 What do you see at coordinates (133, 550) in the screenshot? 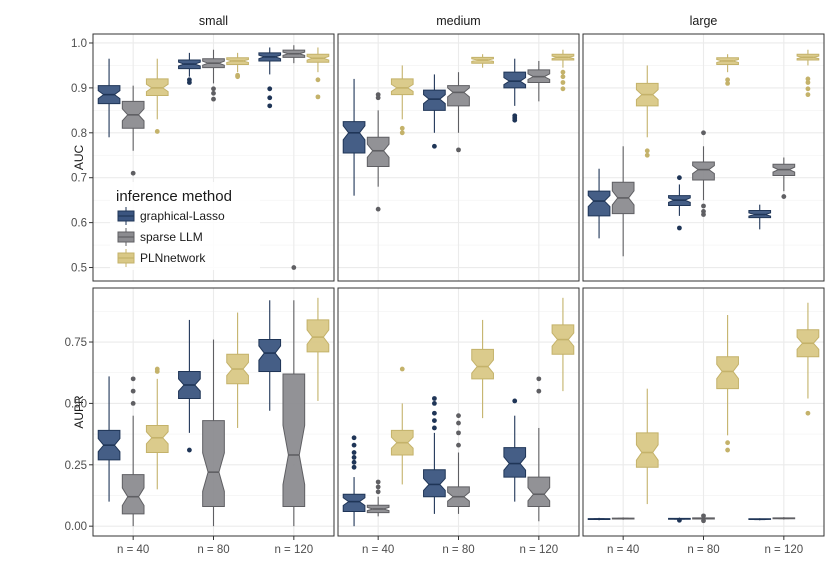
I see `x-tick-label-small-n-40: n = 40` at bounding box center [133, 550].